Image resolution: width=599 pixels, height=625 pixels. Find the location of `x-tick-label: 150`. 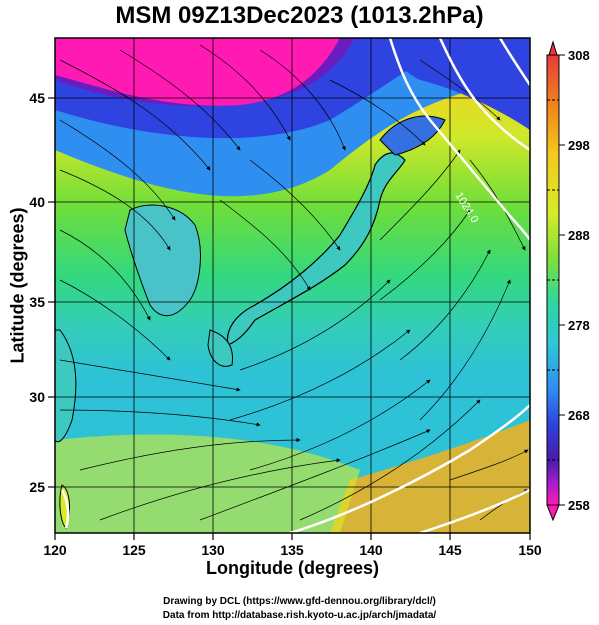

x-tick-label: 150 is located at coordinates (530, 550).